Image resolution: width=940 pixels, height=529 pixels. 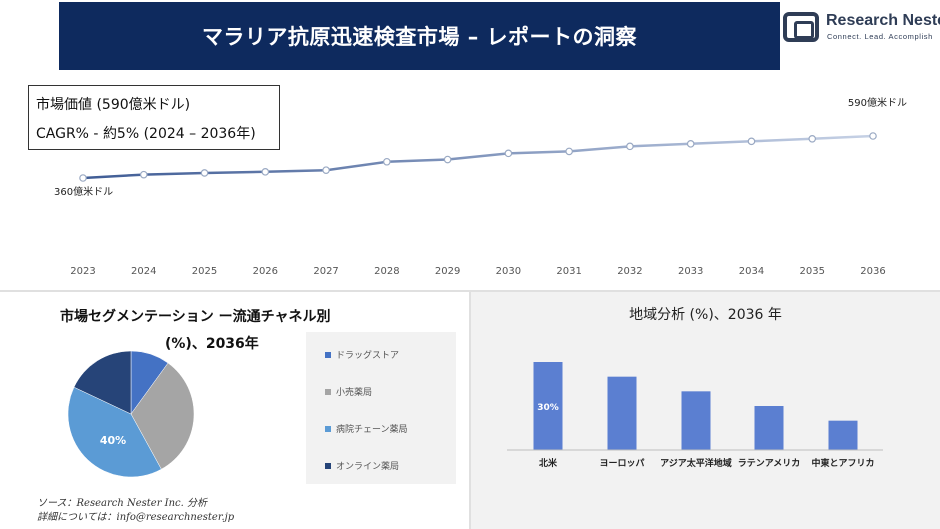 What do you see at coordinates (872, 271) in the screenshot?
I see `x-tick-label: 2036` at bounding box center [872, 271].